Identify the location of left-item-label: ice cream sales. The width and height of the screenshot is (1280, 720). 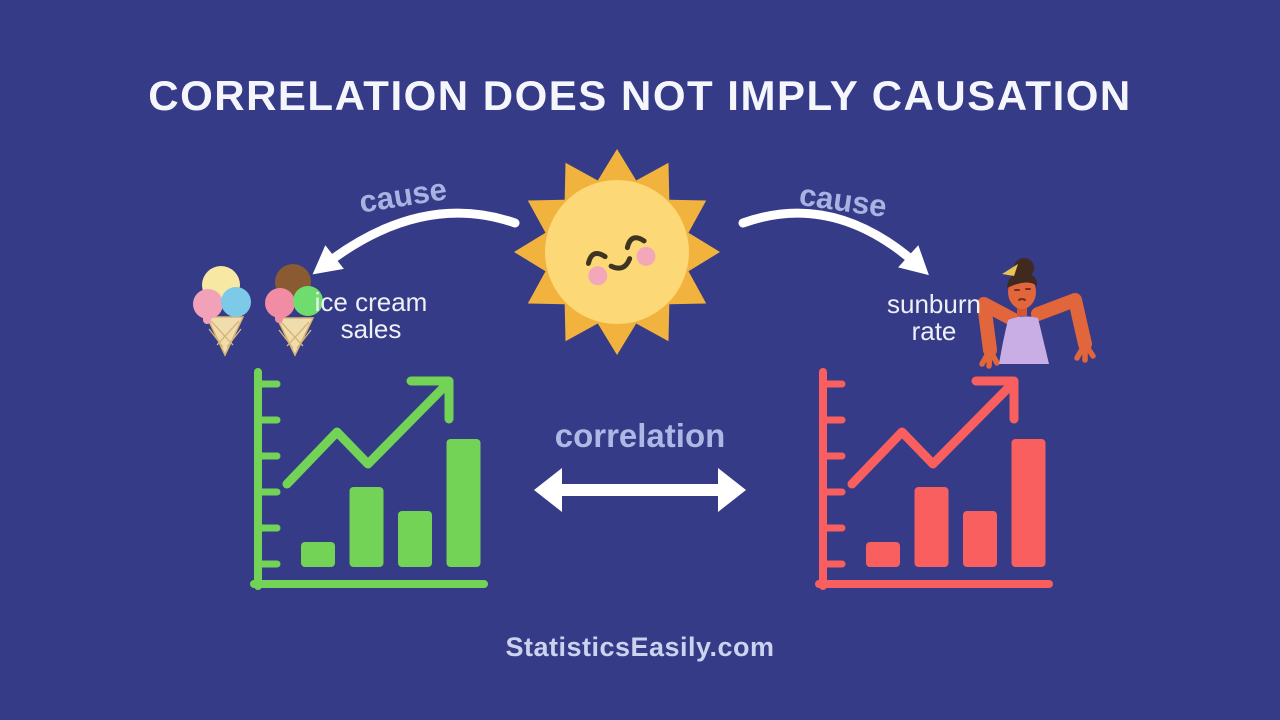
(371, 316).